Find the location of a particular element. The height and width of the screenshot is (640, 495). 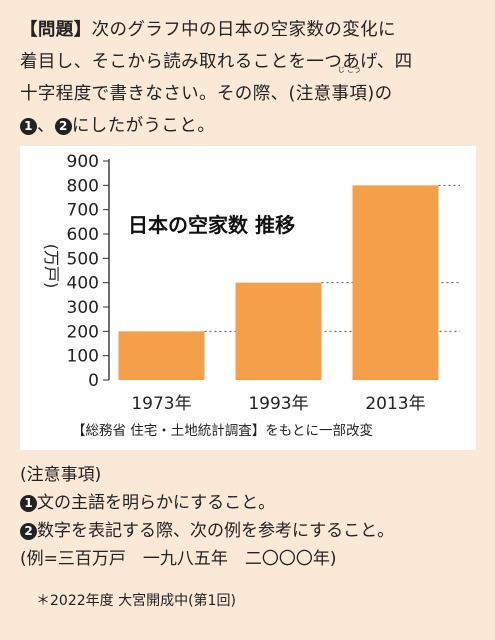

question-line-3: 十字程度で書きなさい。その際、(注意事項 じ こう )の is located at coordinates (250, 88).